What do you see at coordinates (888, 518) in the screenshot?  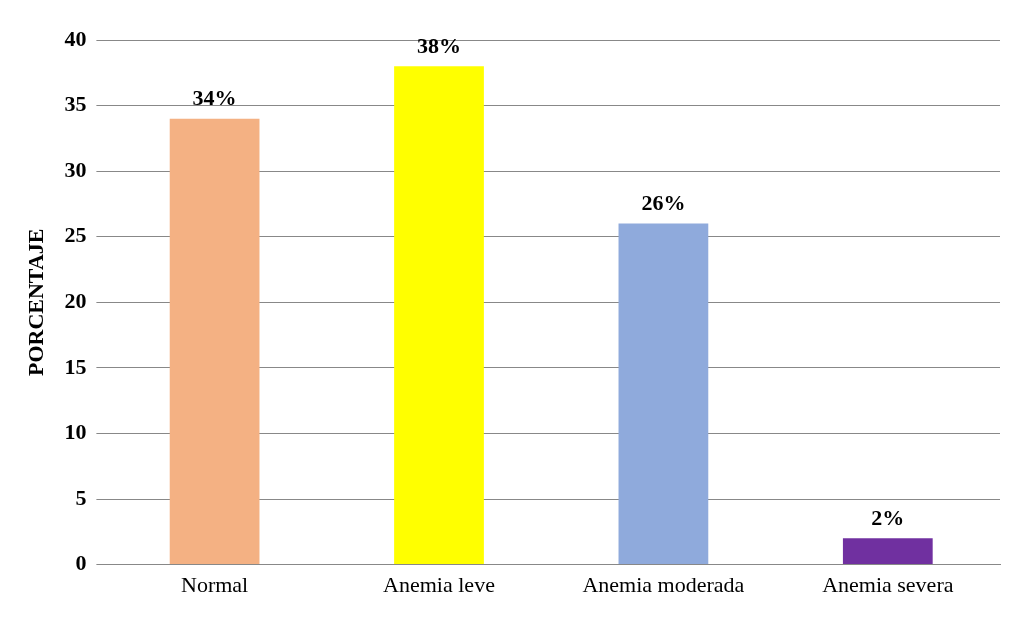 I see `data-label: 2%` at bounding box center [888, 518].